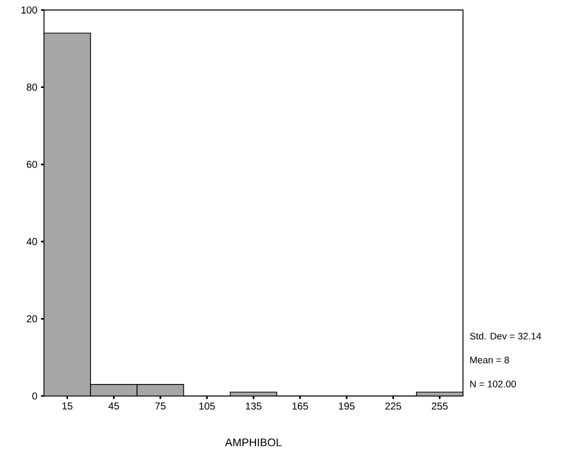  Describe the element at coordinates (32, 242) in the screenshot. I see `y-tick-label: 40` at that location.